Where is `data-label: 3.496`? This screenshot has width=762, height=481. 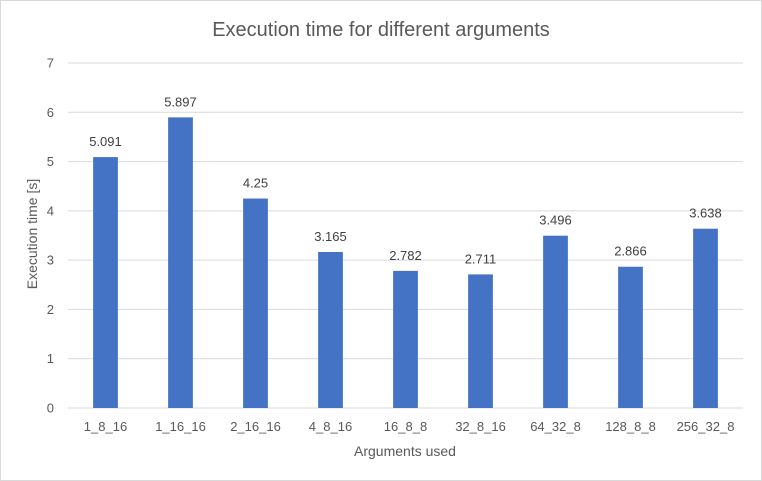
data-label: 3.496 is located at coordinates (555, 220).